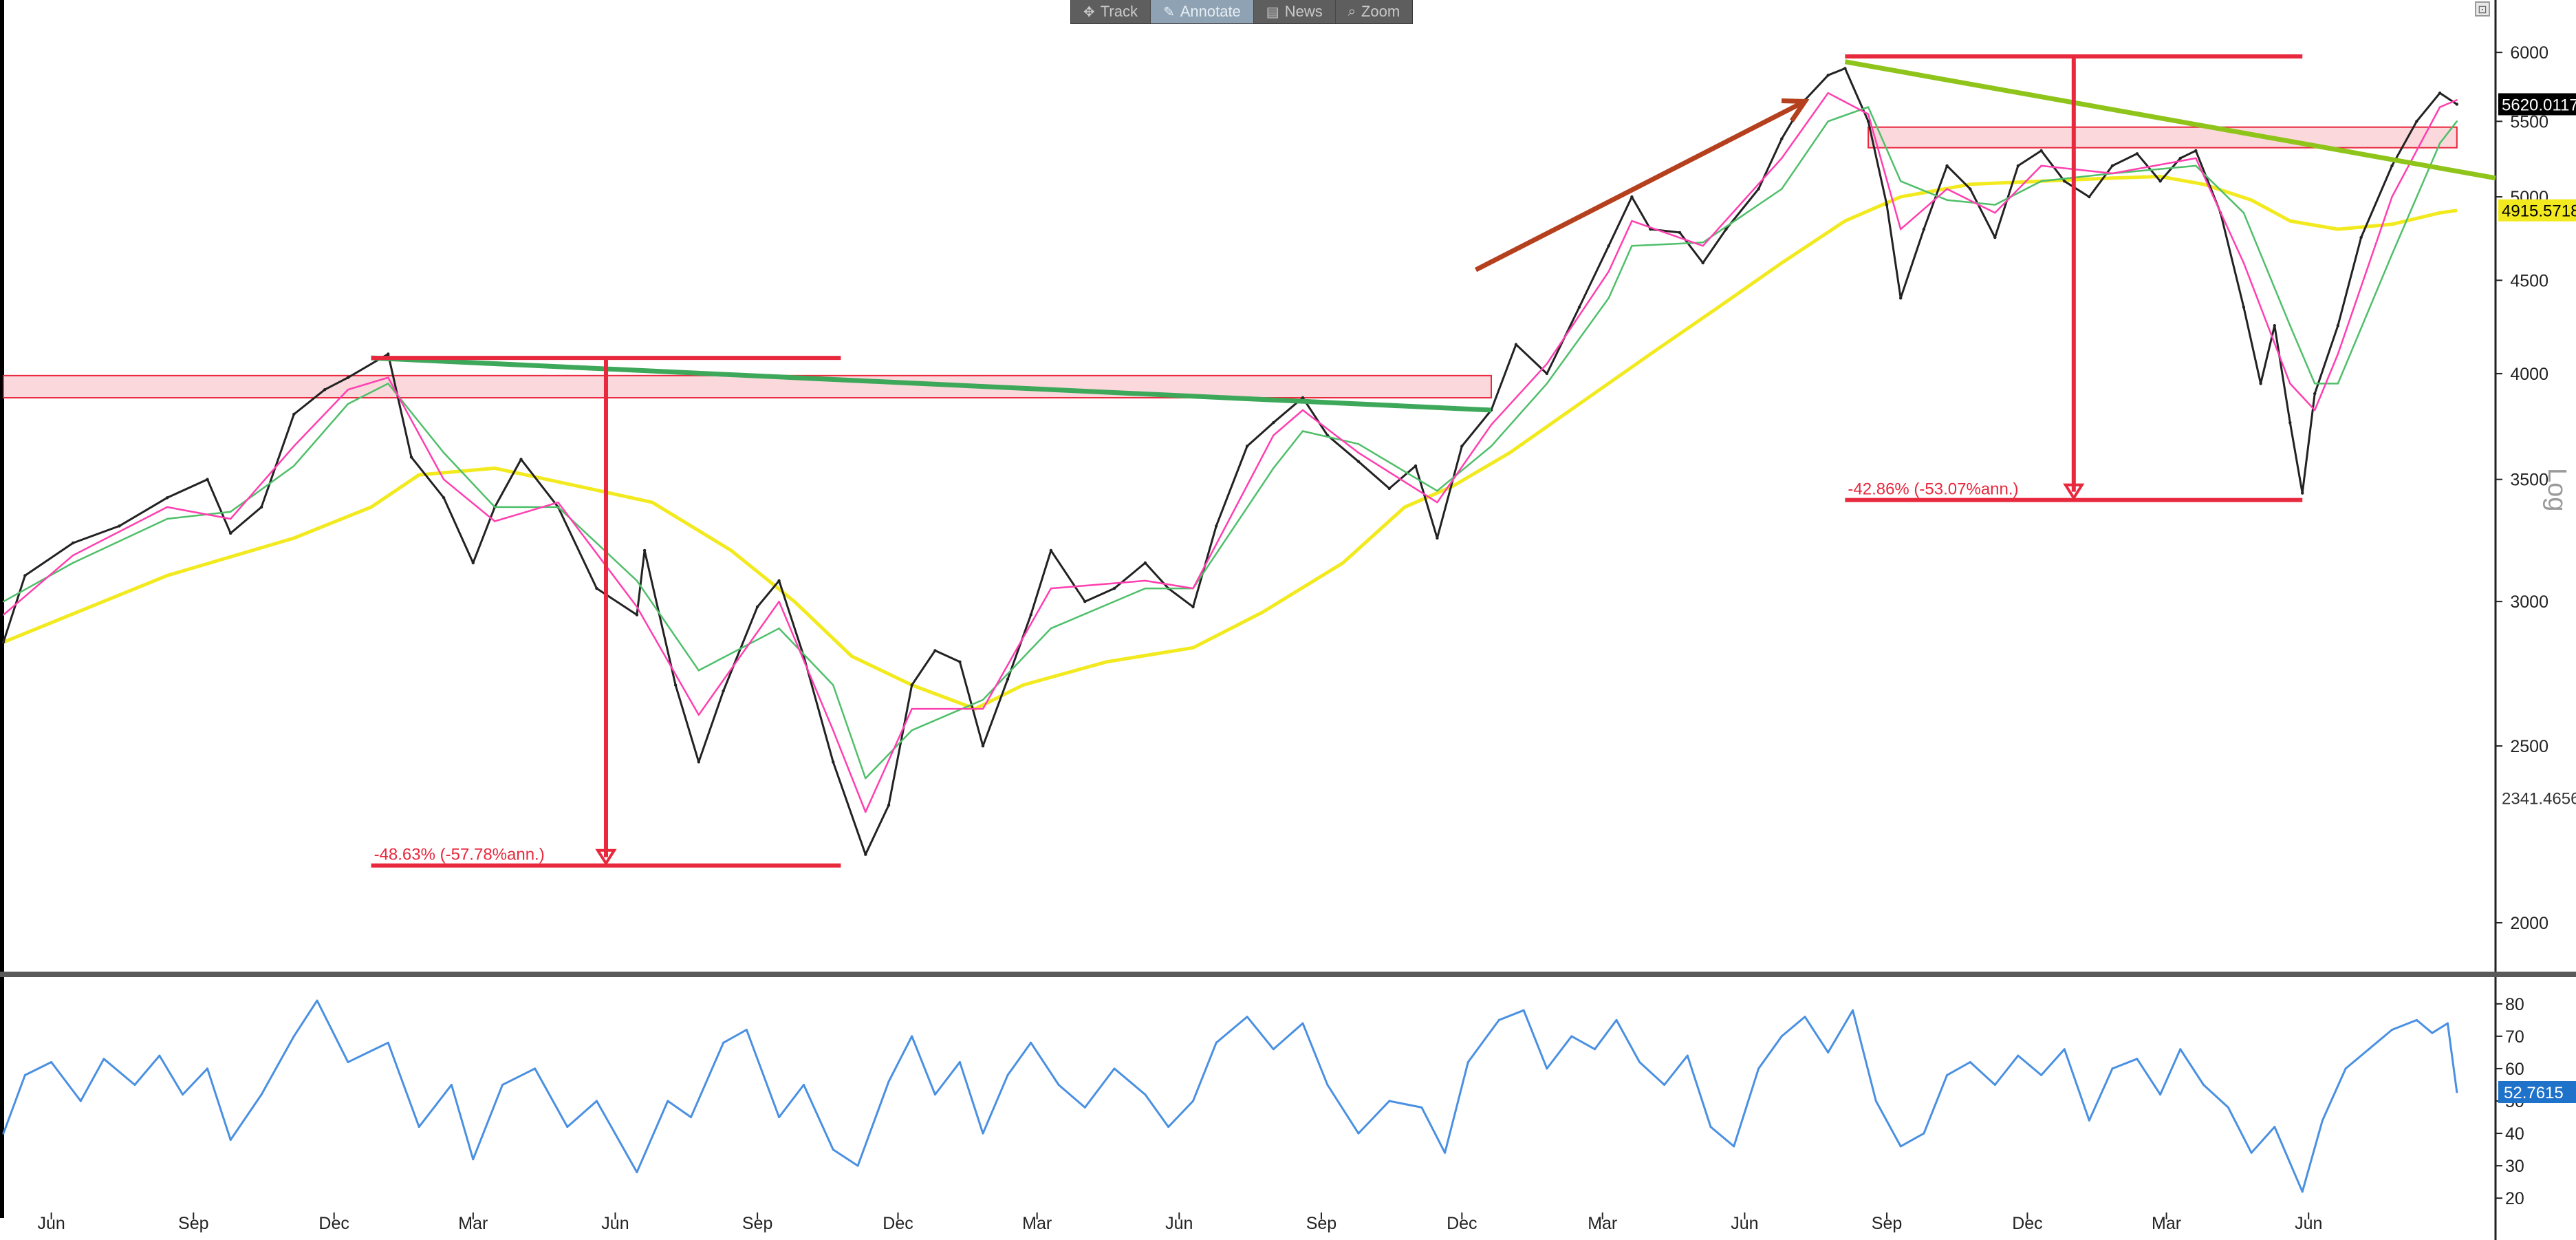  Describe the element at coordinates (1111, 11) in the screenshot. I see `track-button: ✥ Track` at that location.